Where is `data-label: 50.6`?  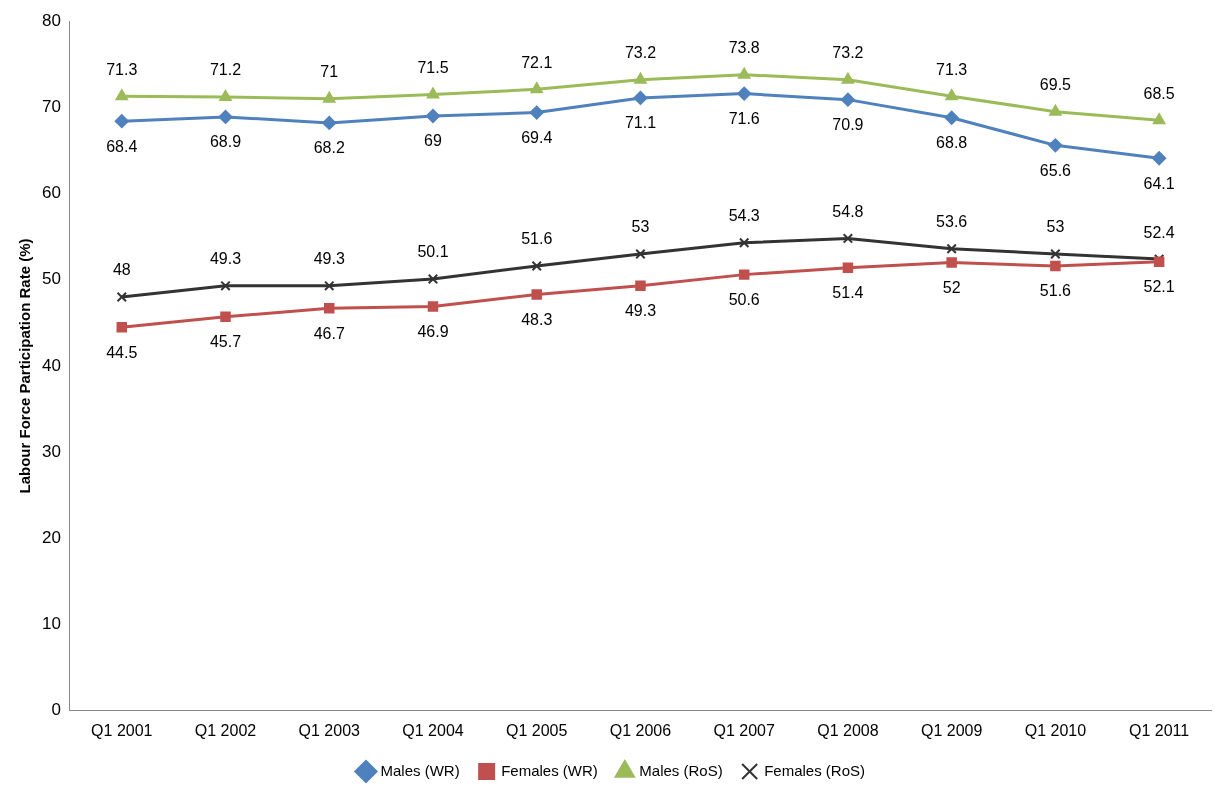
data-label: 50.6 is located at coordinates (744, 300).